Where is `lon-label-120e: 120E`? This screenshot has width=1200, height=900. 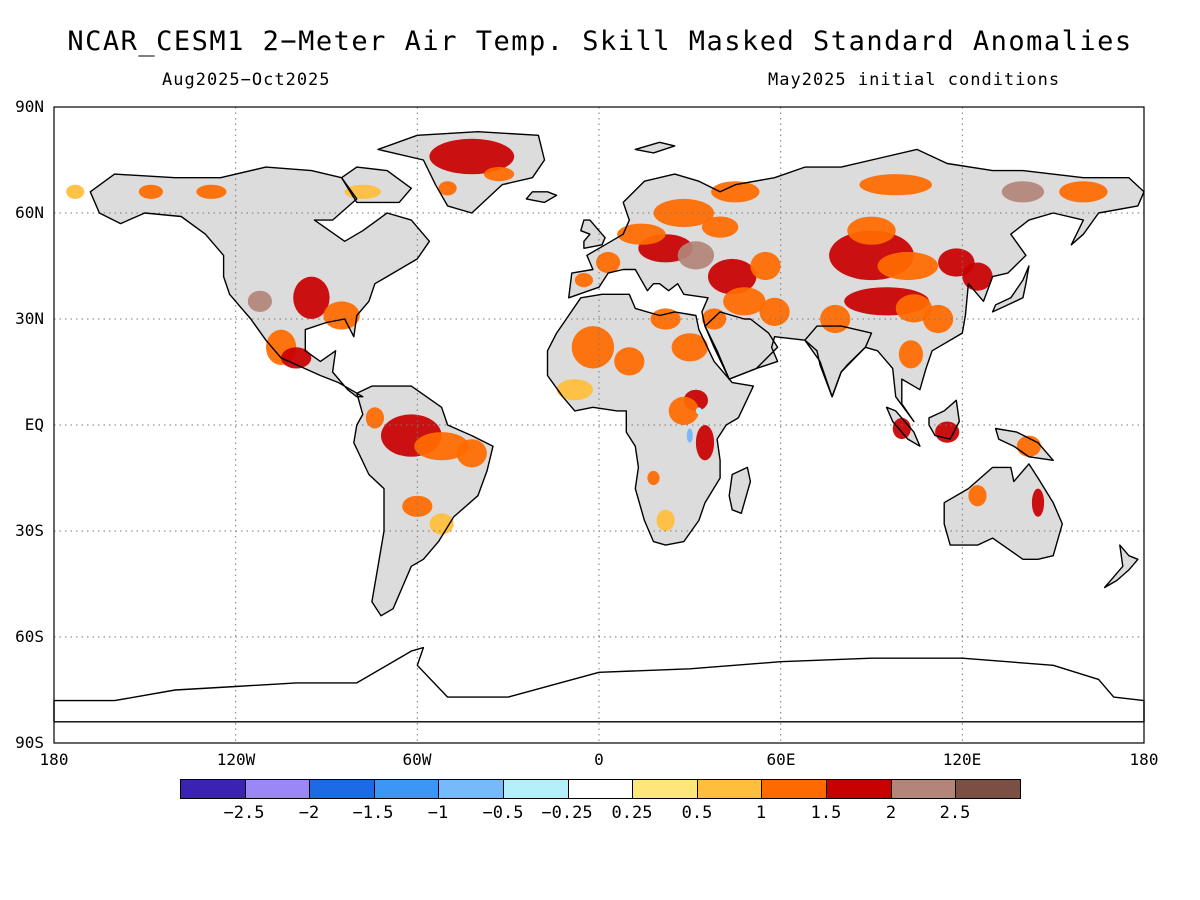
lon-label-120e: 120E is located at coordinates (962, 759).